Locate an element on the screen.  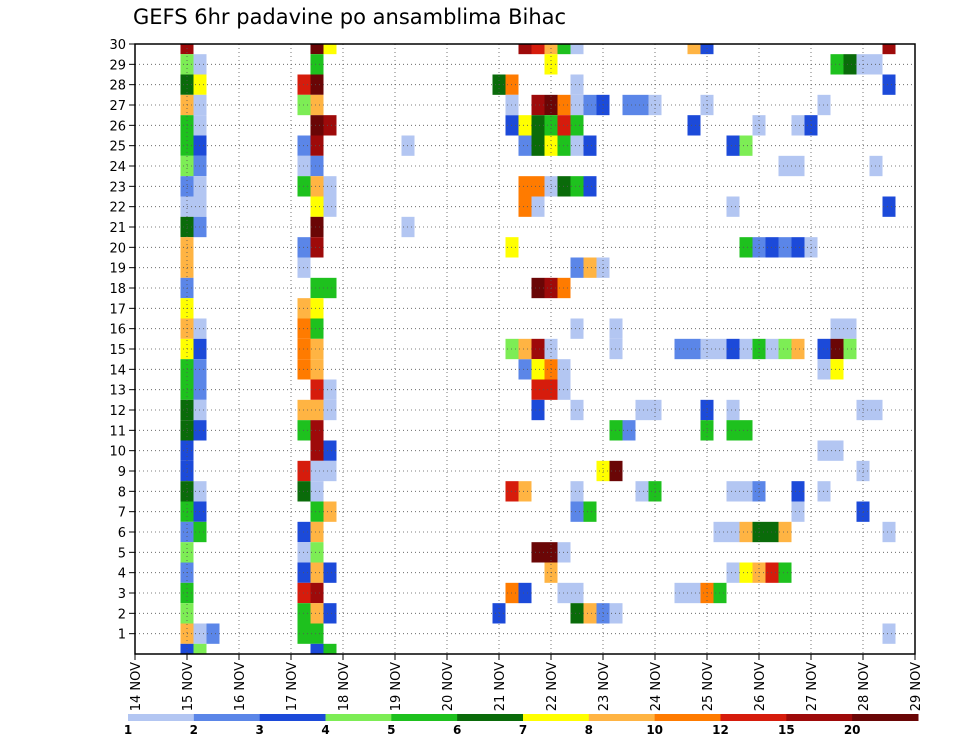
x-tick-label: 27 NOV is located at coordinates (812, 686).